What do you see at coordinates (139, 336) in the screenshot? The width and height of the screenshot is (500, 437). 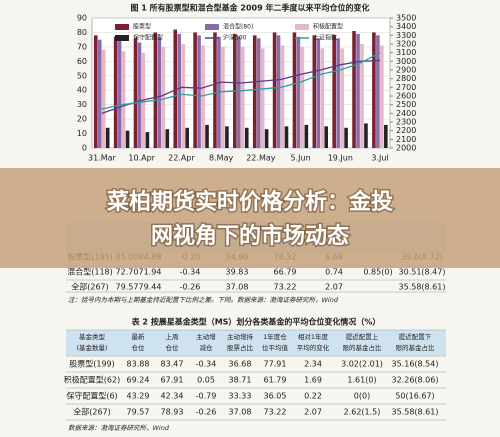 I see `table-header: 最新` at bounding box center [139, 336].